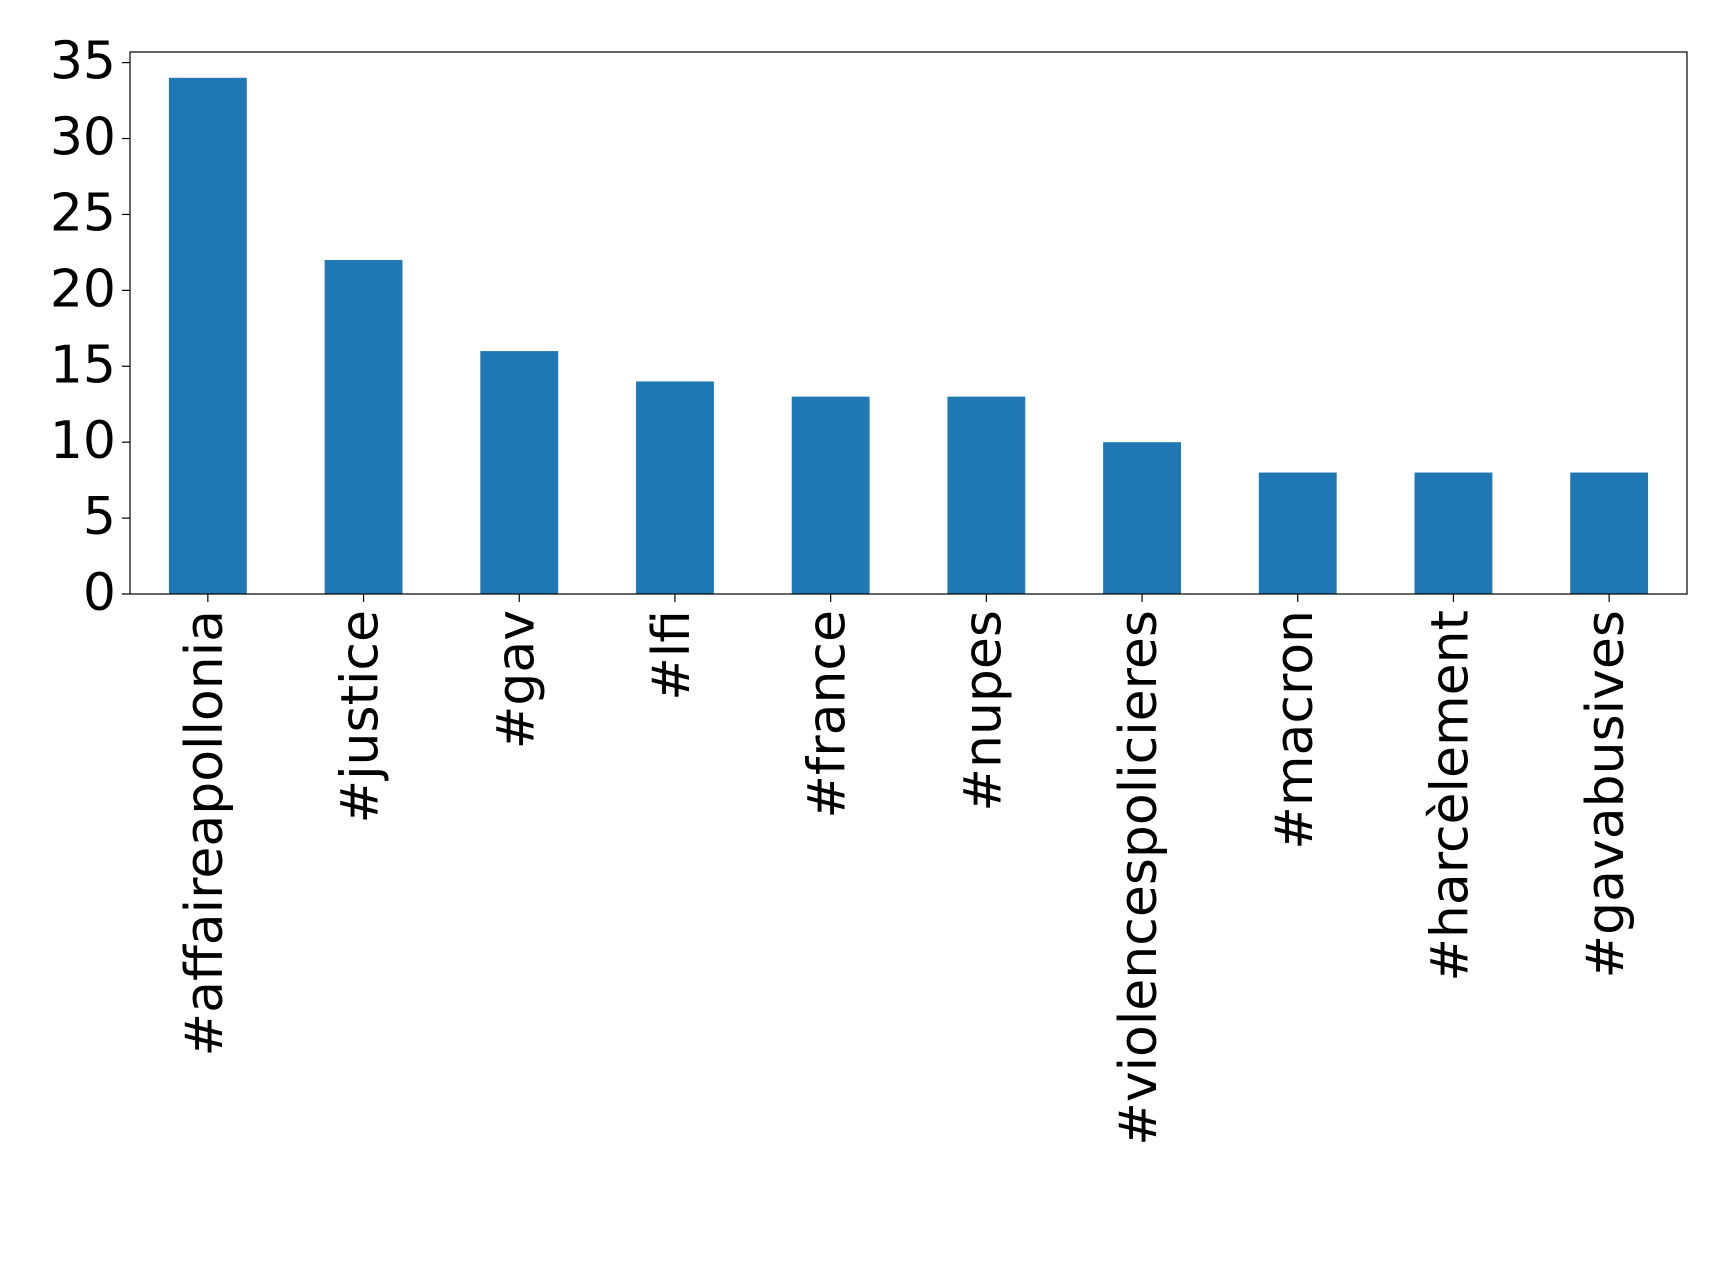 This screenshot has height=1285, width=1719. Describe the element at coordinates (1295, 730) in the screenshot. I see `x-tick-label: #macron` at that location.